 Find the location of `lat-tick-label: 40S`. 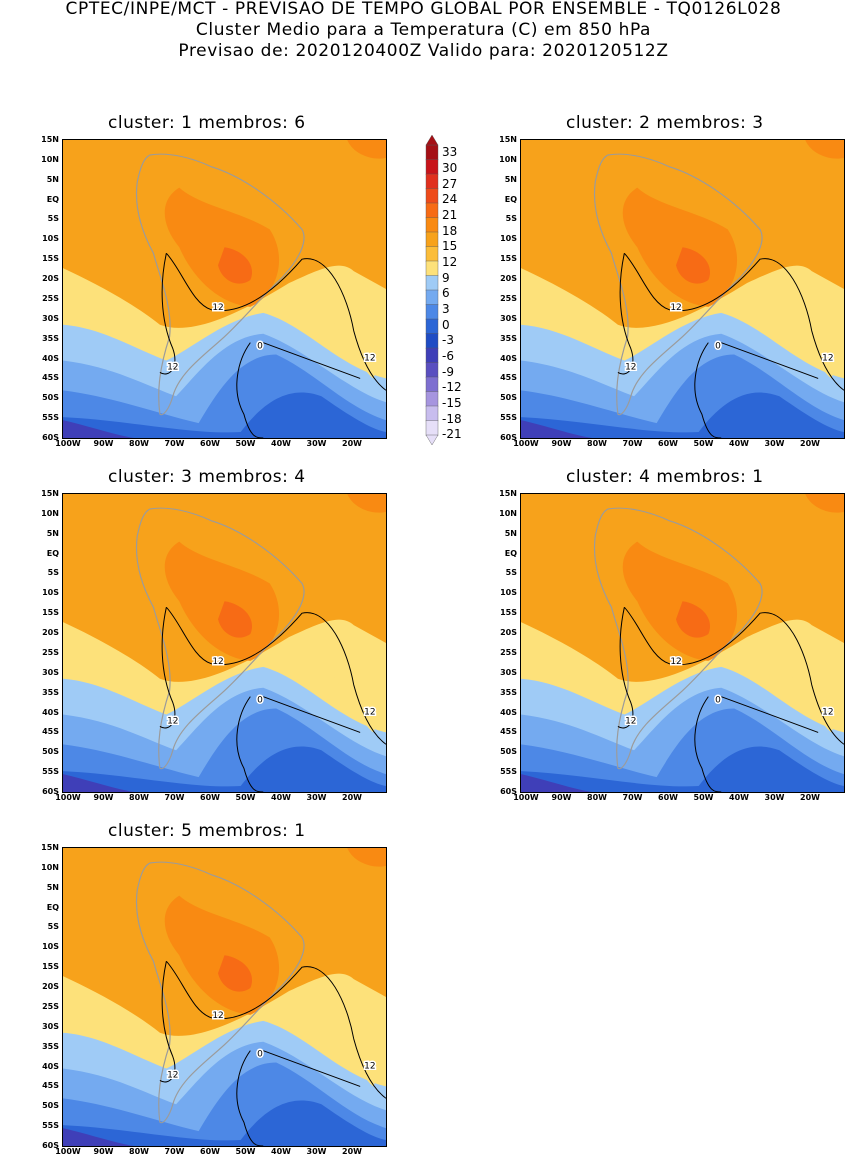

lat-tick-label: 40S is located at coordinates (508, 358).